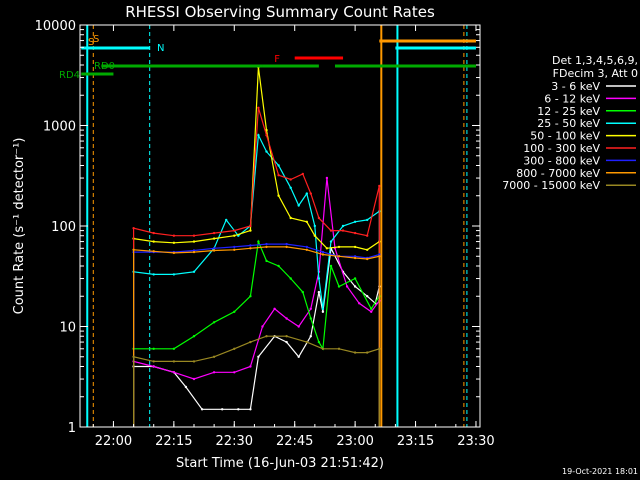 The width and height of the screenshot is (640, 480). I want to click on legend-header-line-1: Det 1,3,4,5,6,9,, so click(595, 60).